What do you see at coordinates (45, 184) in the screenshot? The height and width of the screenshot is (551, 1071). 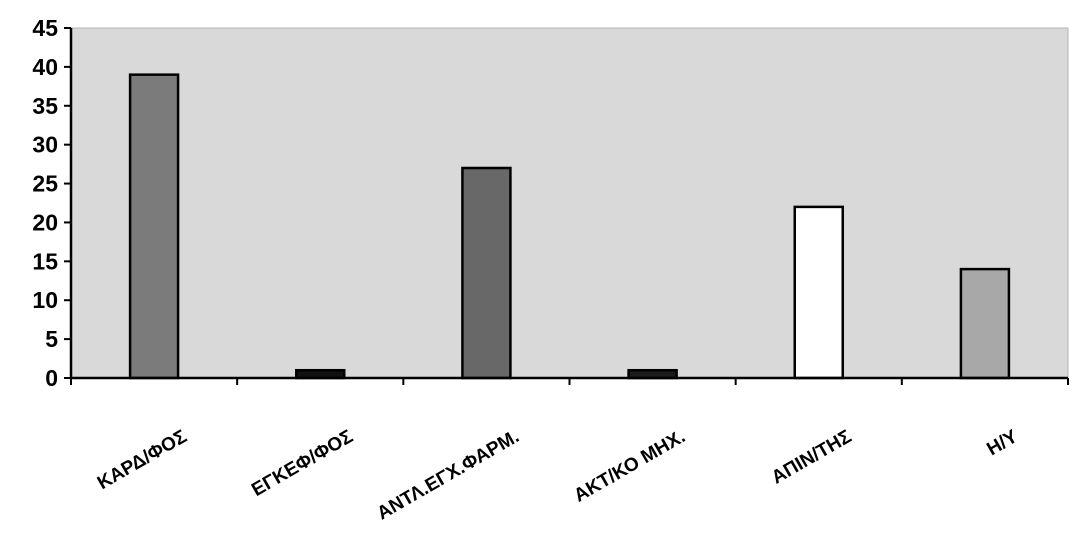 I see `y-tick-label: 25` at bounding box center [45, 184].